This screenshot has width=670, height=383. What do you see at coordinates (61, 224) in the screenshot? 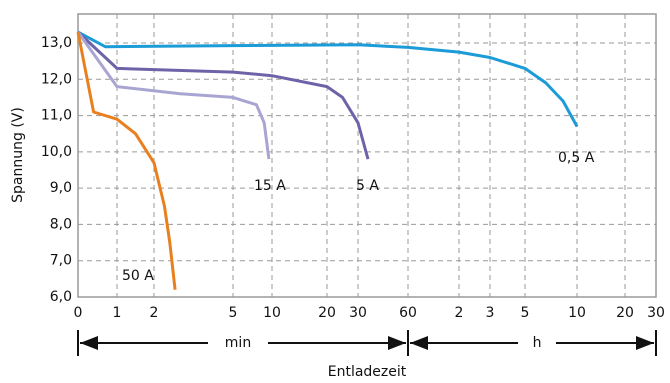
I see `y-tick-label: 8,0` at bounding box center [61, 224].